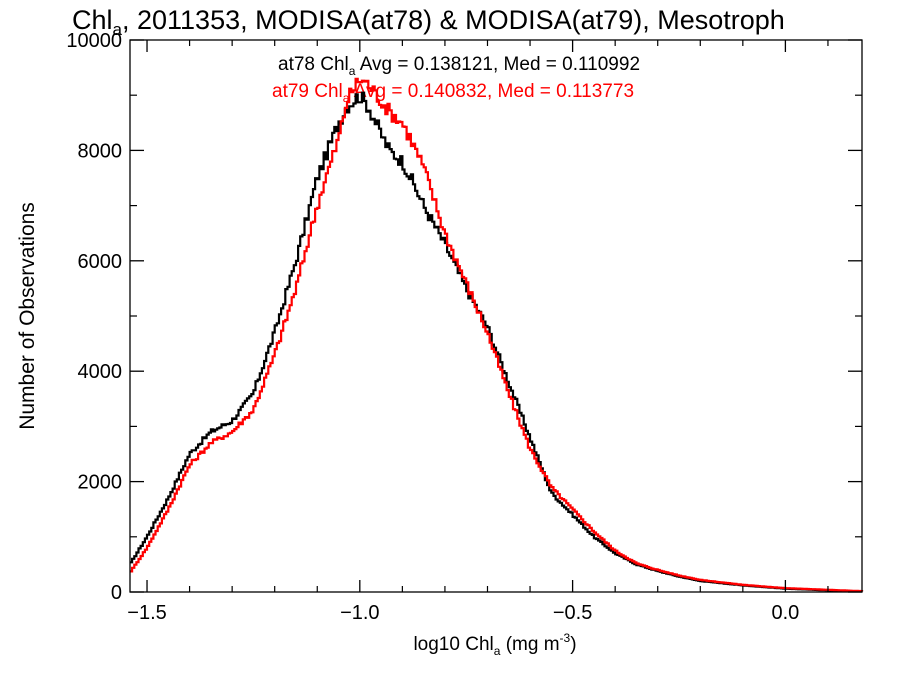  I want to click on x-tick-label: −1.5, so click(146, 613).